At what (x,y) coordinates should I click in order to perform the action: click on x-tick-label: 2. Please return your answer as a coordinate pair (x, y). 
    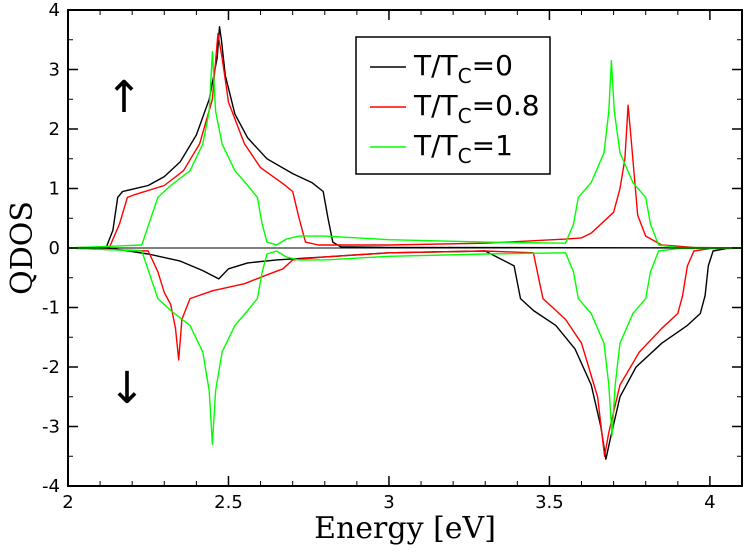
    Looking at the image, I should click on (67, 502).